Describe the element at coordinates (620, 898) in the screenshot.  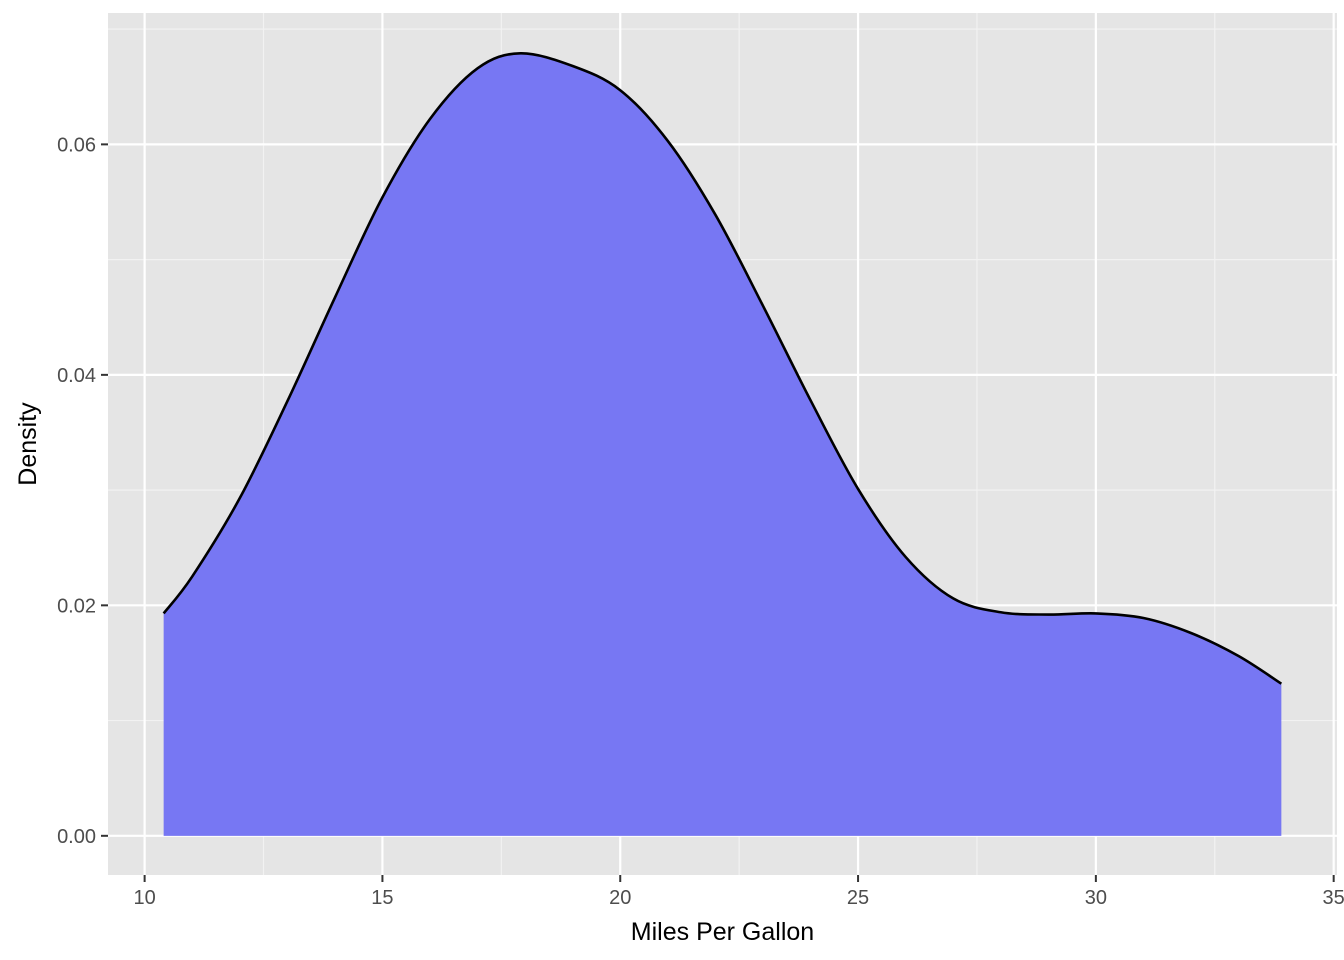
I see `x-tick-label: 20` at that location.